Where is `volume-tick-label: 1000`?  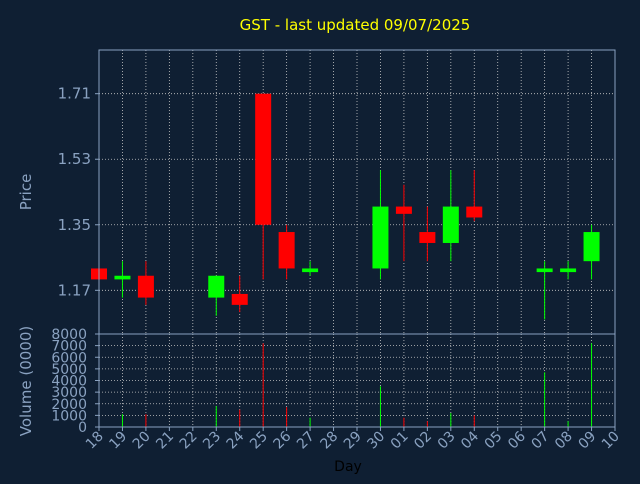 volume-tick-label: 1000 is located at coordinates (69, 416).